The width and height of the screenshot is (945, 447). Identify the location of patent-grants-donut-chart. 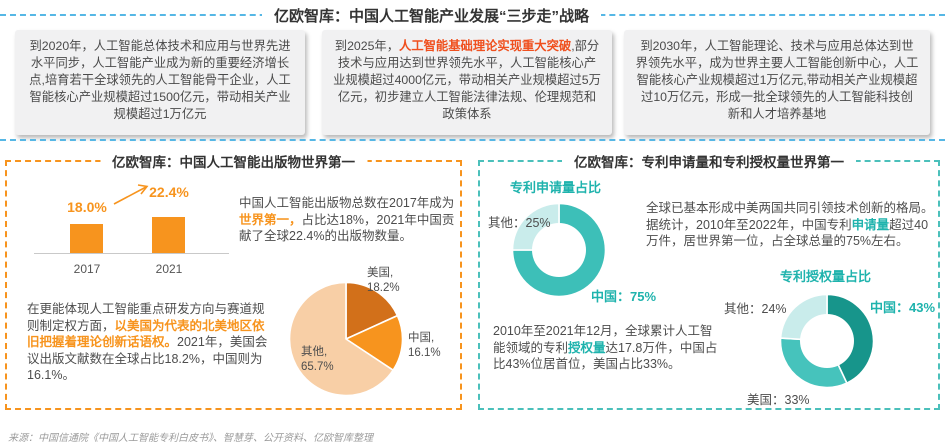
(827, 343).